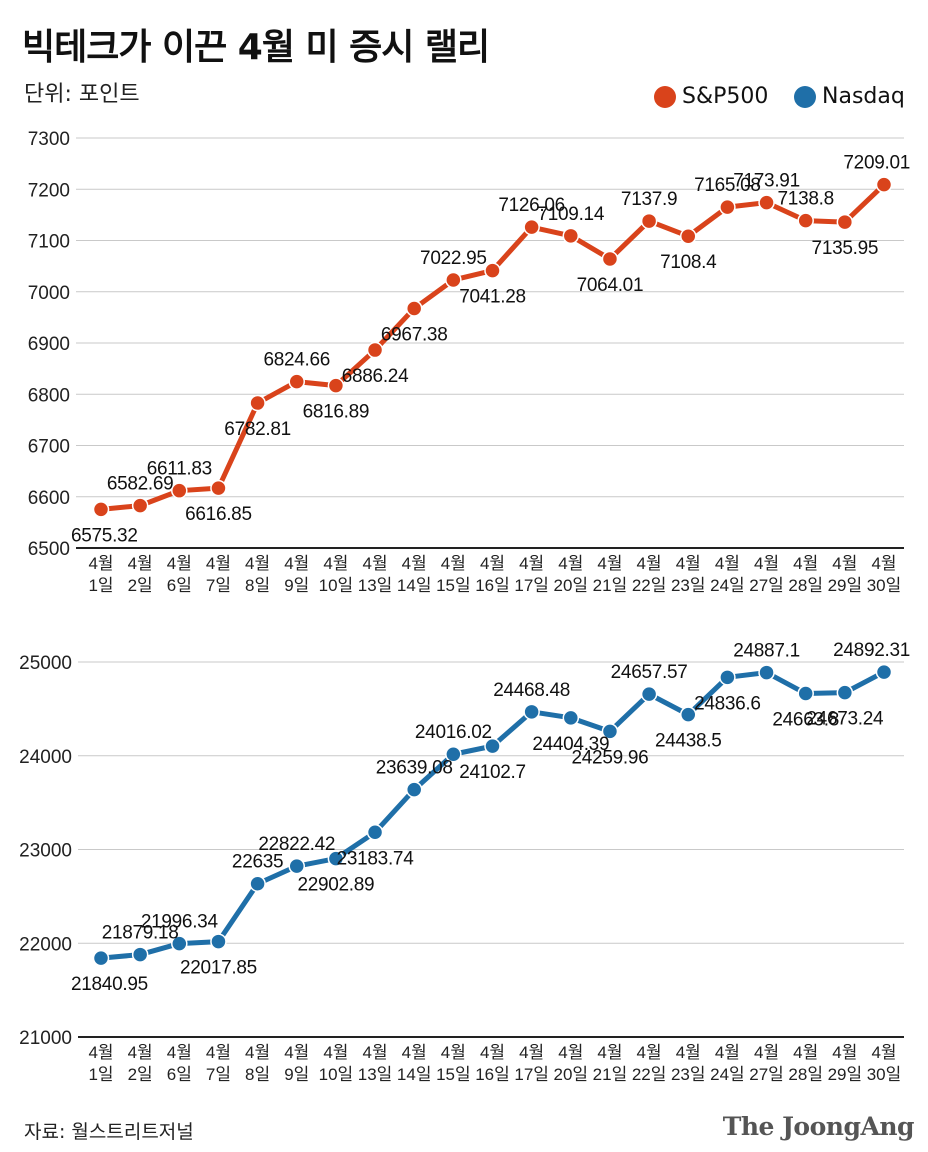 Image resolution: width=928 pixels, height=1152 pixels. I want to click on data-label: 24836.6, so click(727, 703).